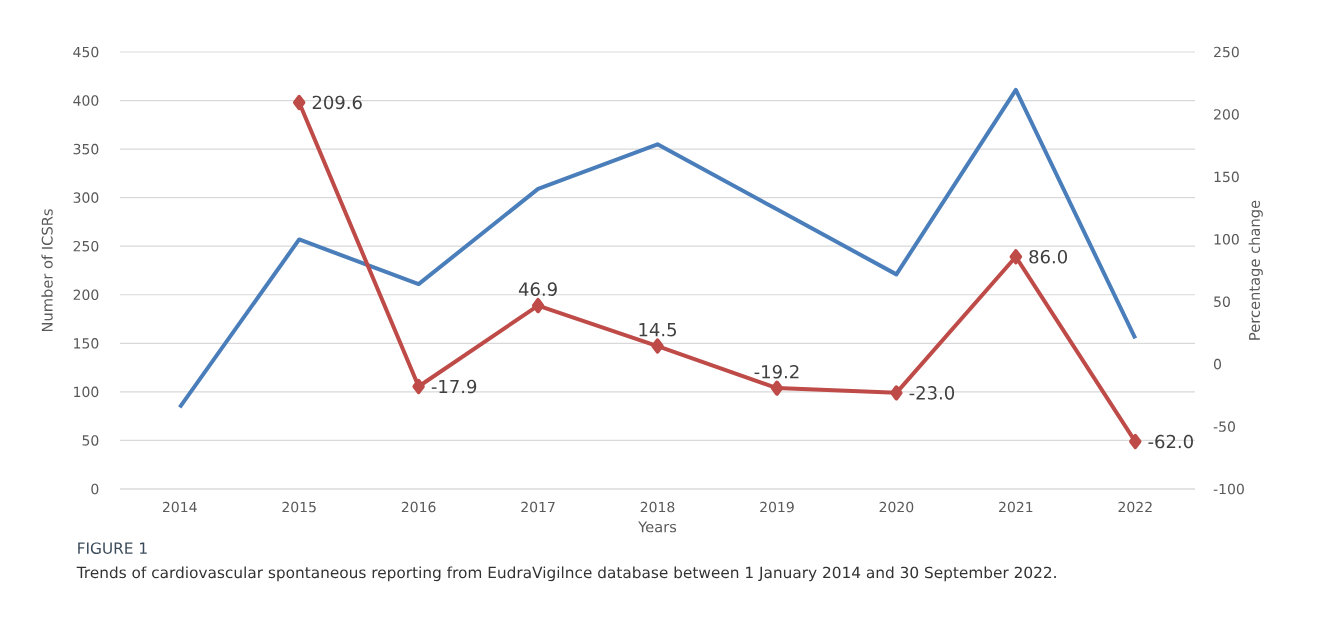 The image size is (1320, 639). I want to click on y2-tick-label: 200, so click(1226, 114).